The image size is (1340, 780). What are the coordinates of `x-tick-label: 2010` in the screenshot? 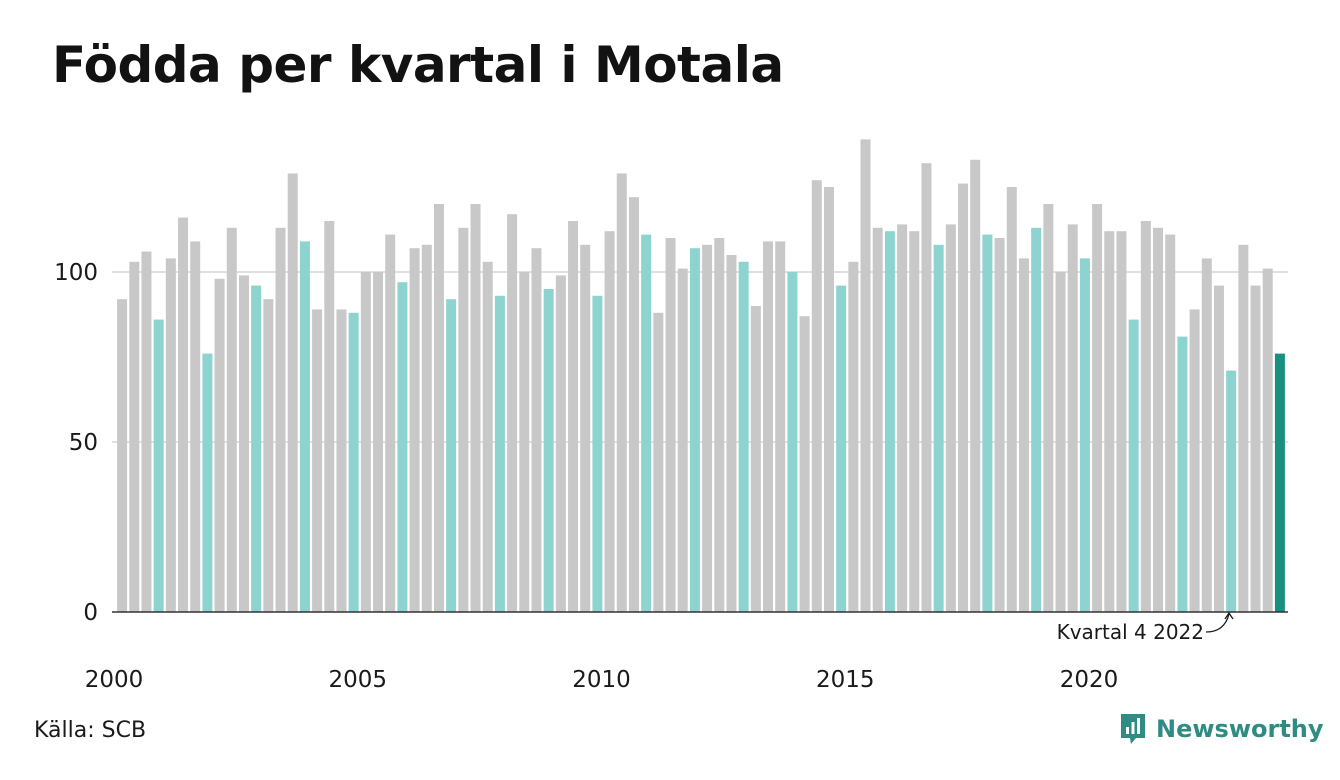 It's located at (601, 680).